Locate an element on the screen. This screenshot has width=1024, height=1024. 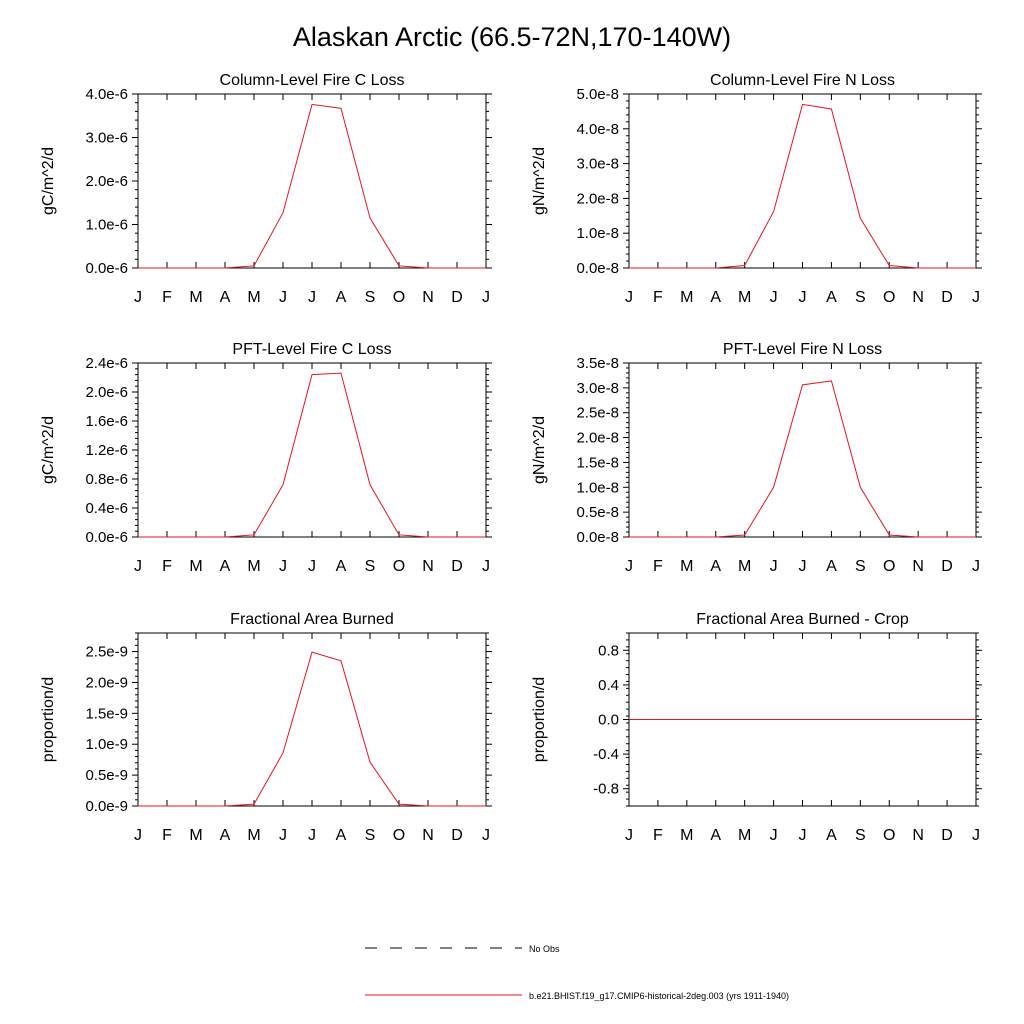
y-tick-label: 0.5e-9 is located at coordinates (106, 775).